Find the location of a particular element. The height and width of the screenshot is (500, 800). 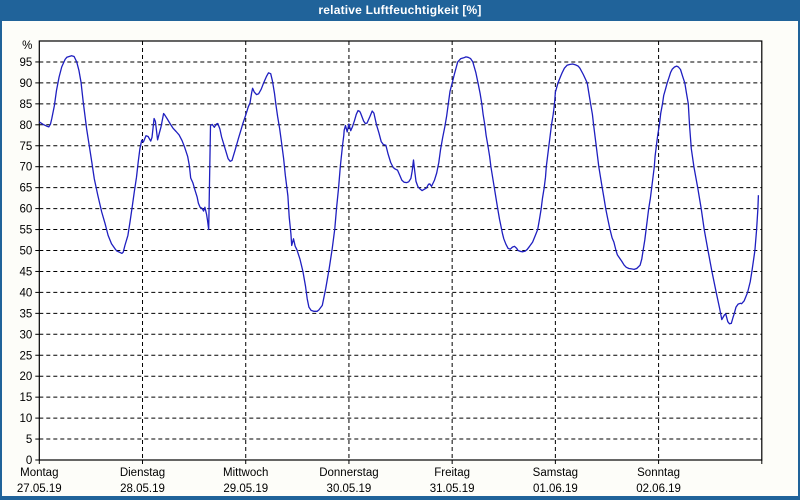

window-title: relative Luftfeuchtigkeit [%] is located at coordinates (400, 10).